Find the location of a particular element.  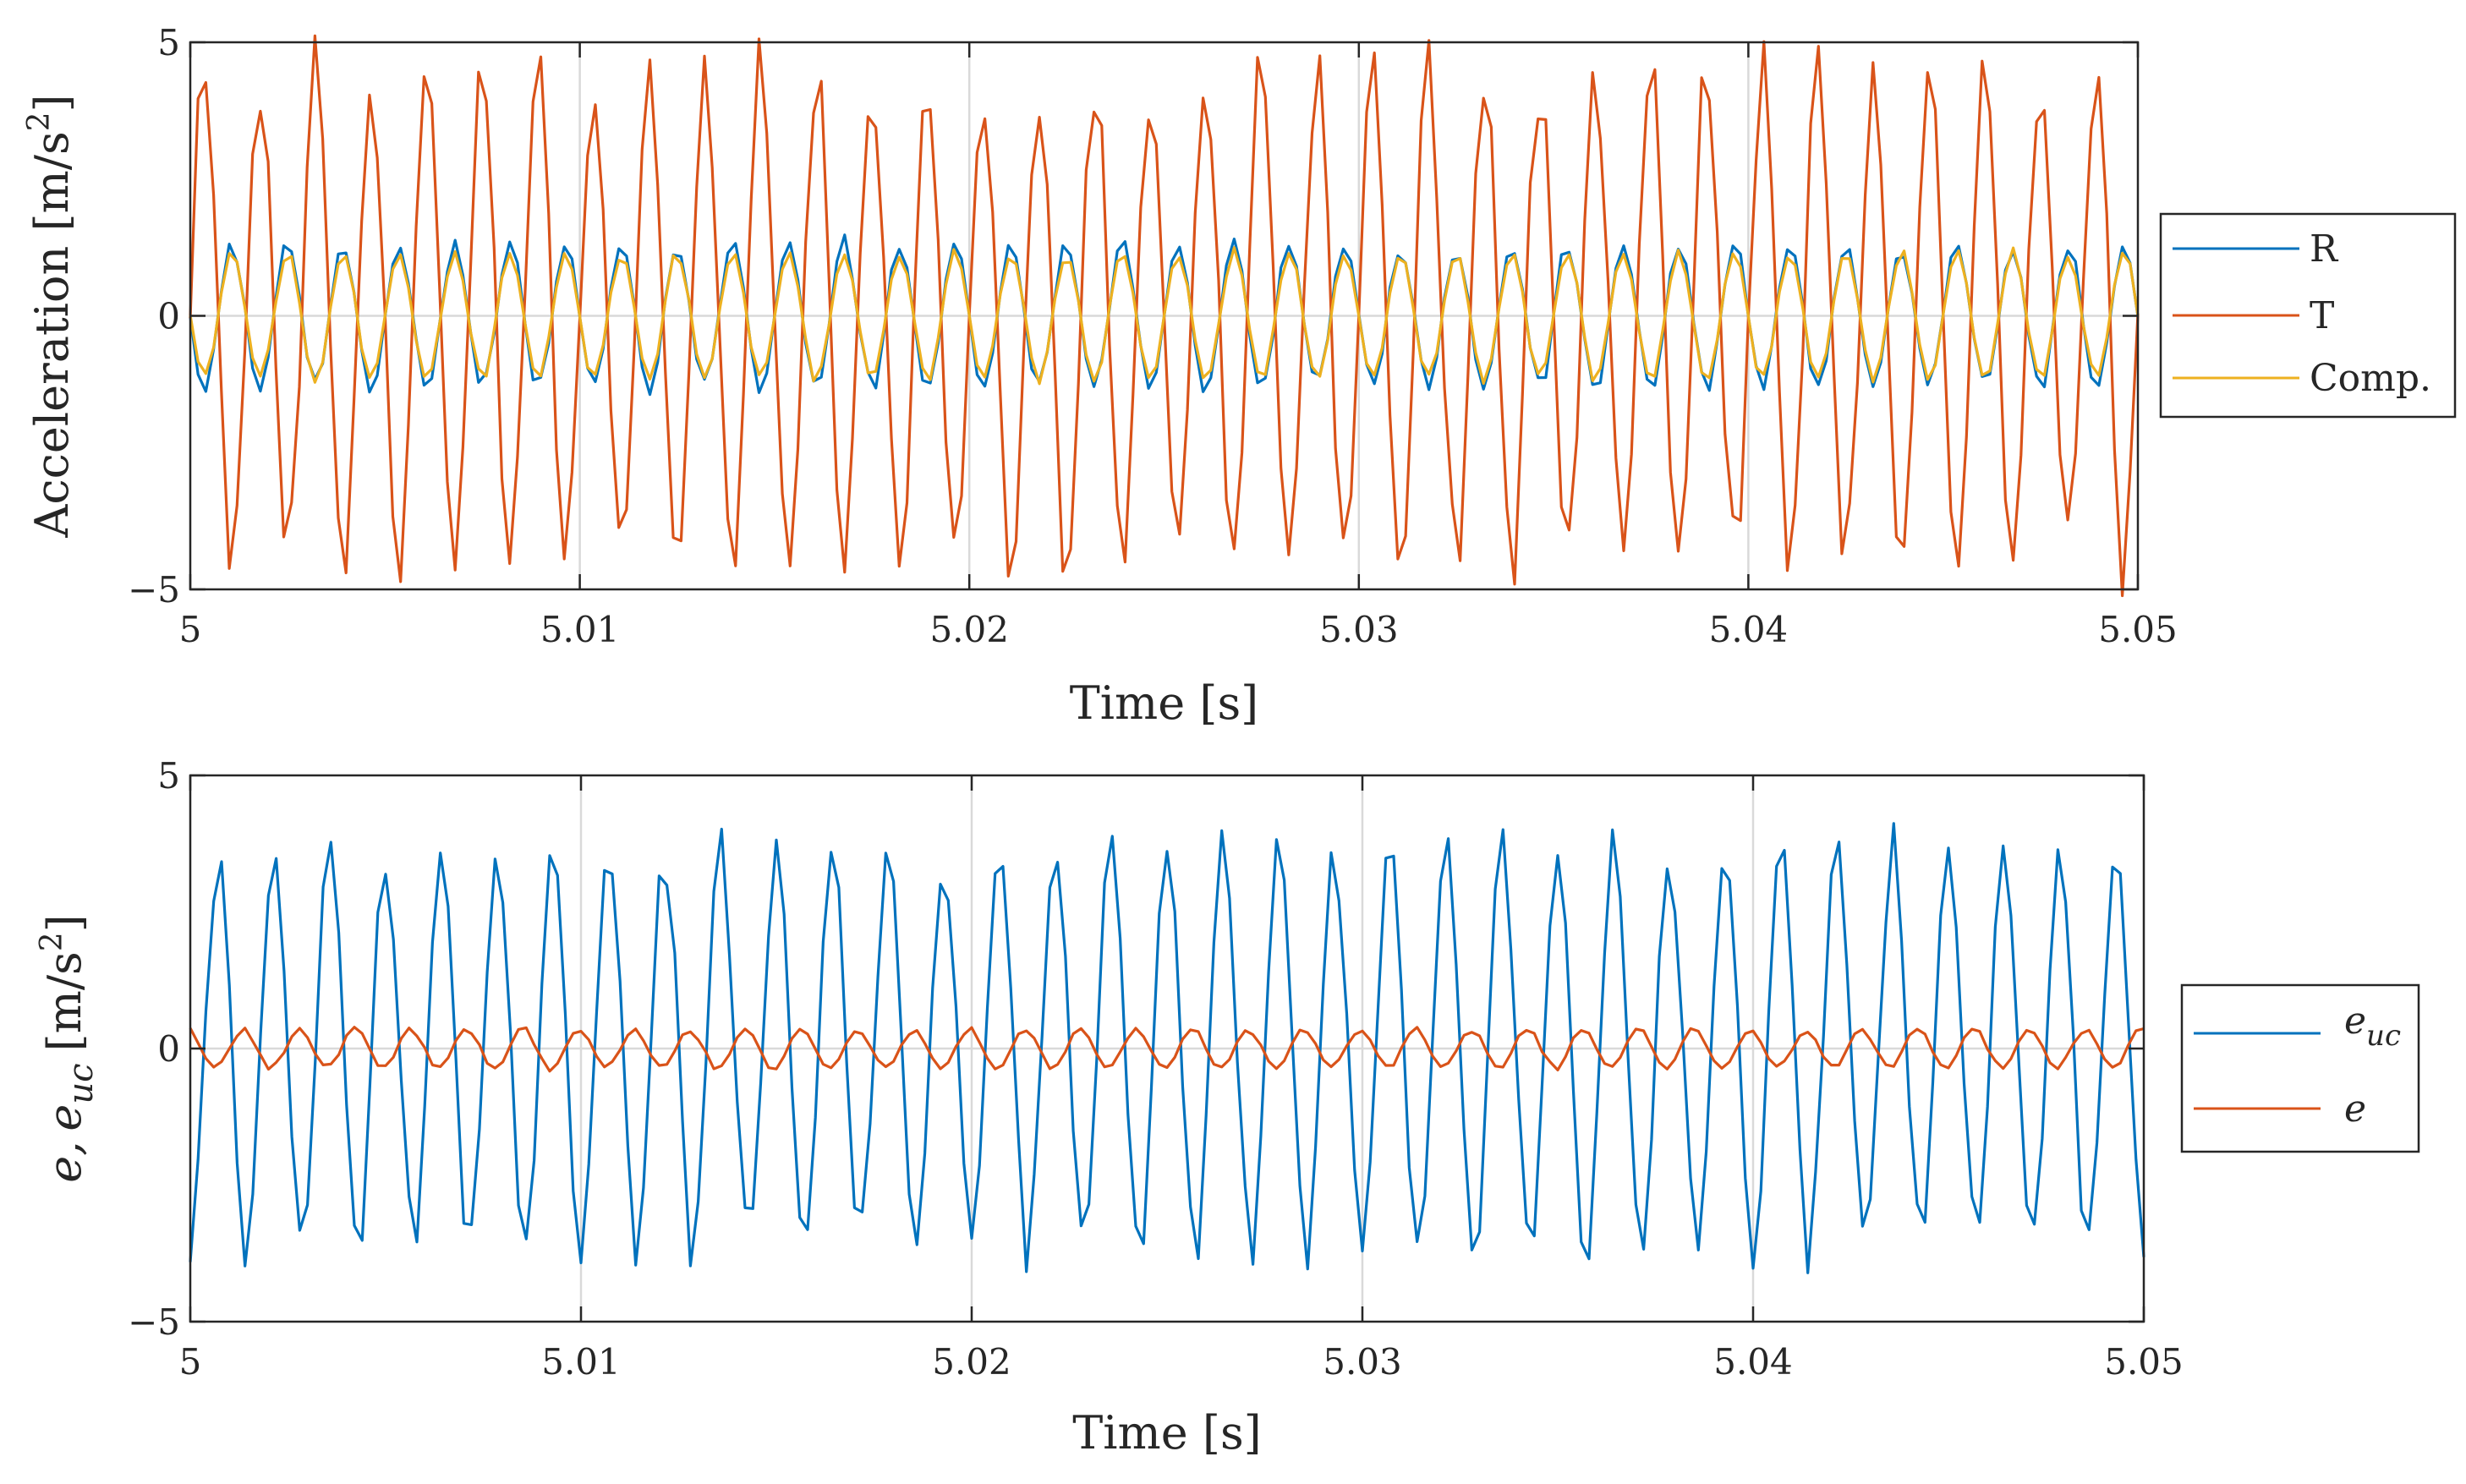

legend-label-euc: euc is located at coordinates (2373, 1026).